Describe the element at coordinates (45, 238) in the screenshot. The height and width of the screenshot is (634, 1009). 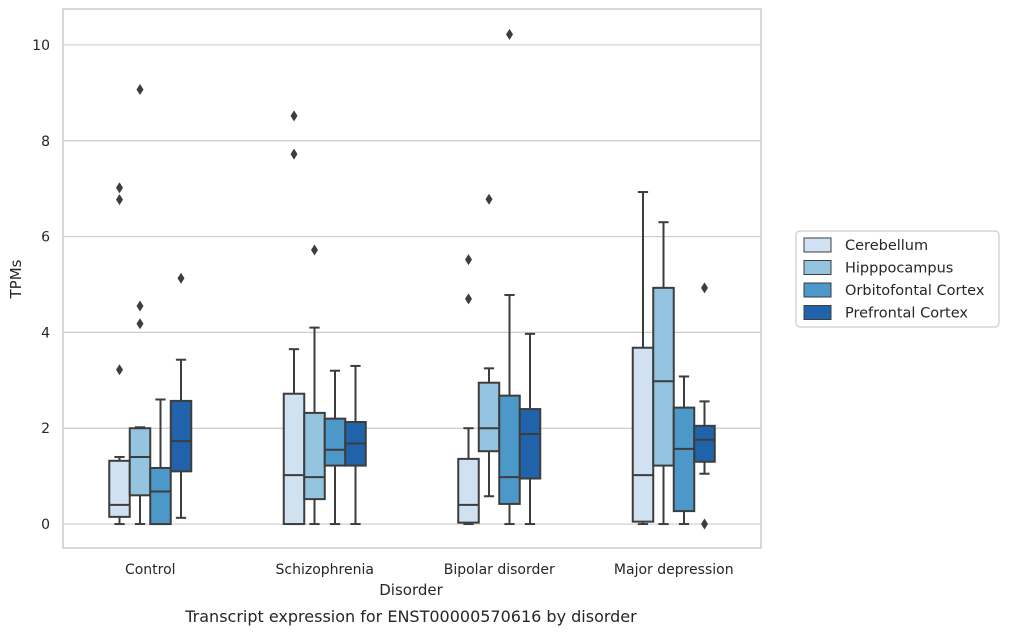
I see `y-tick-label: 6` at that location.